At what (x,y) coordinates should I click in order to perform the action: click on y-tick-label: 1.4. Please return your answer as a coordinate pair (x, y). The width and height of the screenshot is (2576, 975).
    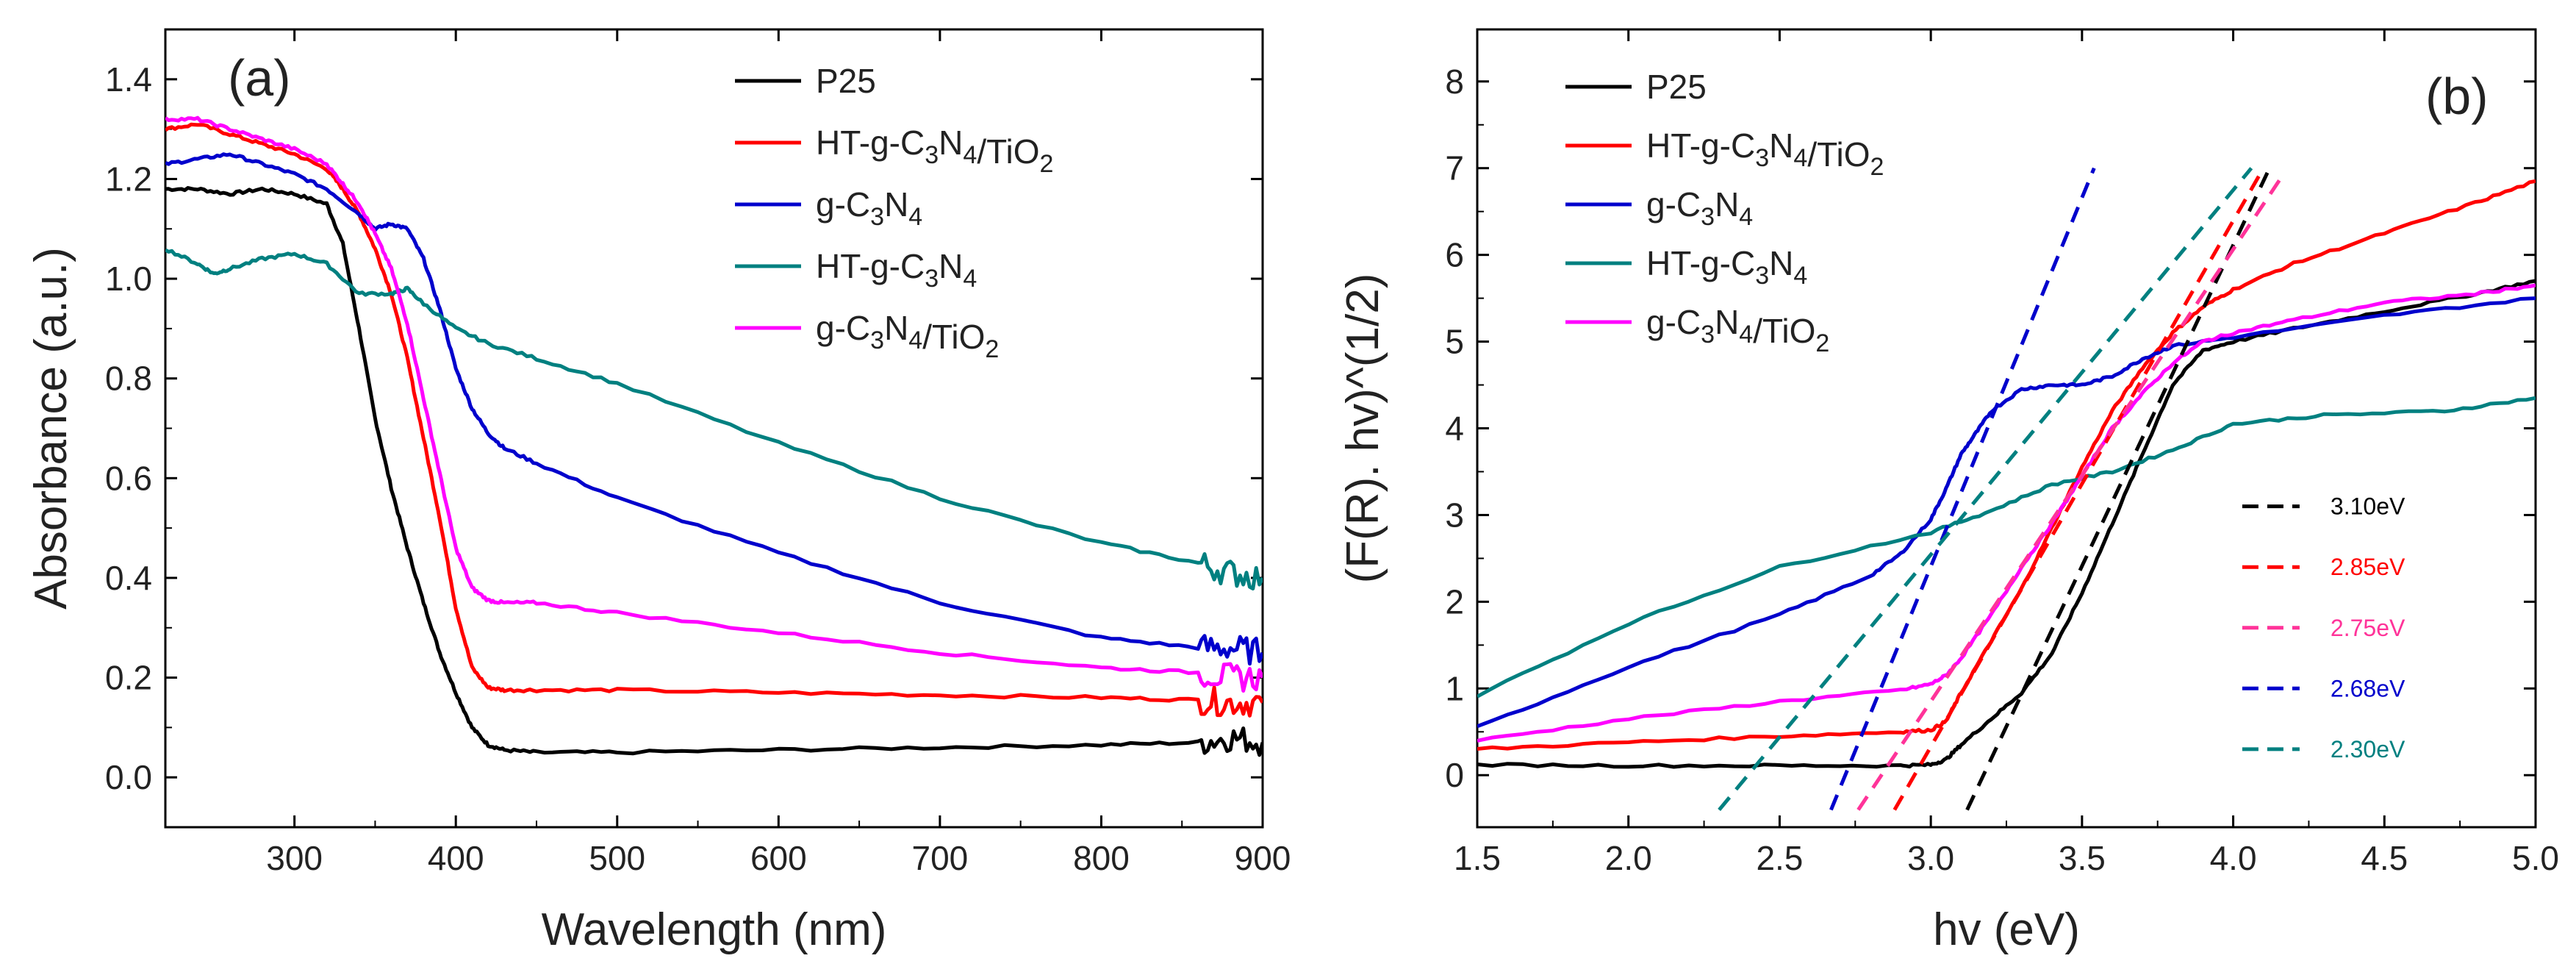
    Looking at the image, I should click on (128, 80).